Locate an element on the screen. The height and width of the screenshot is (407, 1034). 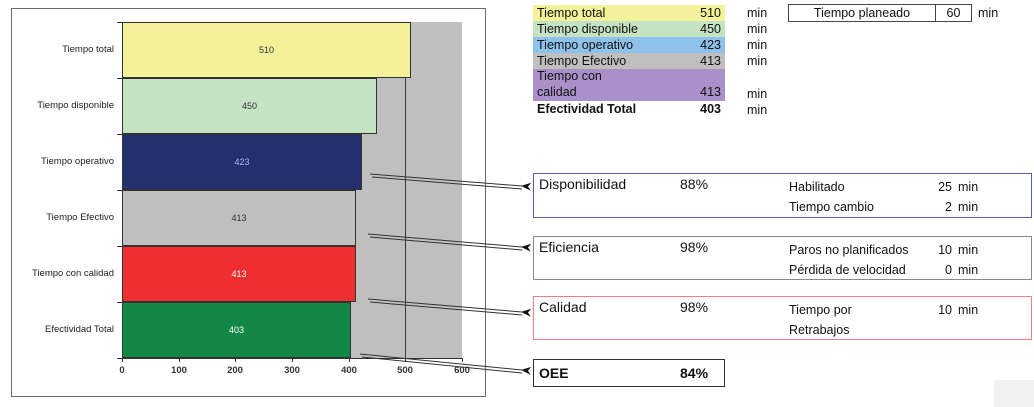
kpi-name: Calidad is located at coordinates (563, 307).